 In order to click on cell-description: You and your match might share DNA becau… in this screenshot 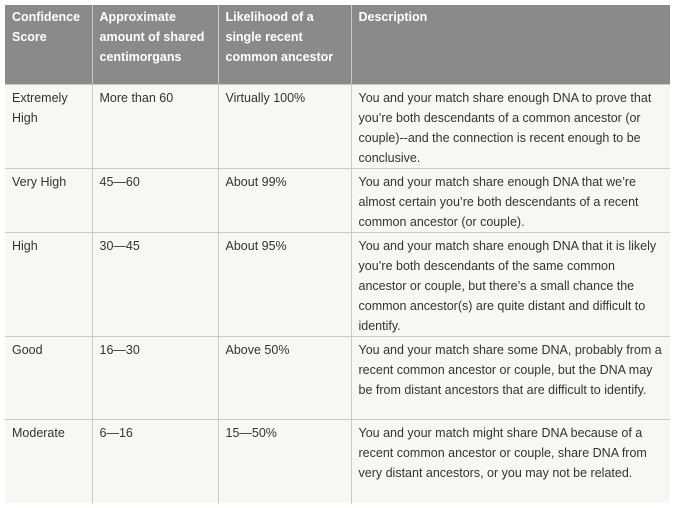, I will do `click(510, 461)`.